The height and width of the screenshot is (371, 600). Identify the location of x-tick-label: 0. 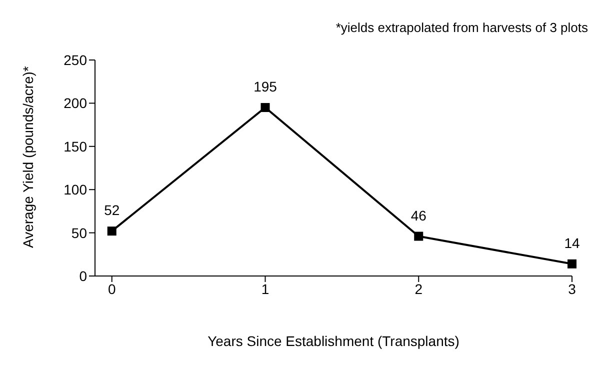
(112, 288).